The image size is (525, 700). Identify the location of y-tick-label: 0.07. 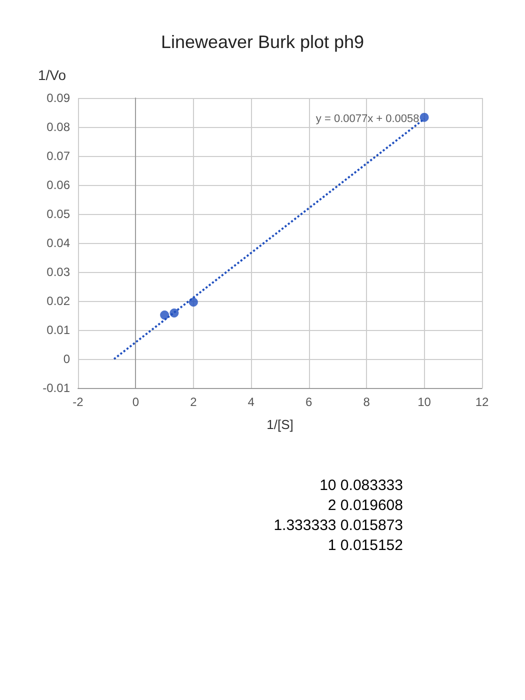
(58, 156).